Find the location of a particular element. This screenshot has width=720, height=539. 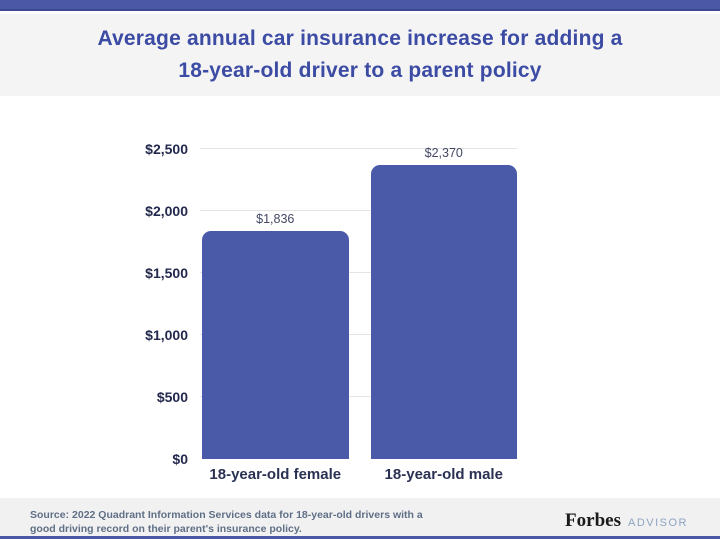

top-accent-bar is located at coordinates (360, 5).